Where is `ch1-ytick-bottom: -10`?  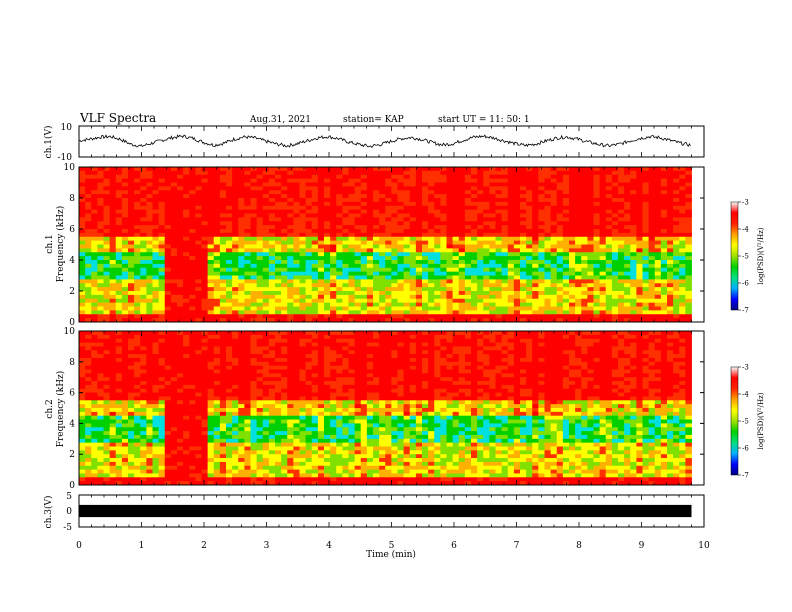 ch1-ytick-bottom: -10 is located at coordinates (65, 158).